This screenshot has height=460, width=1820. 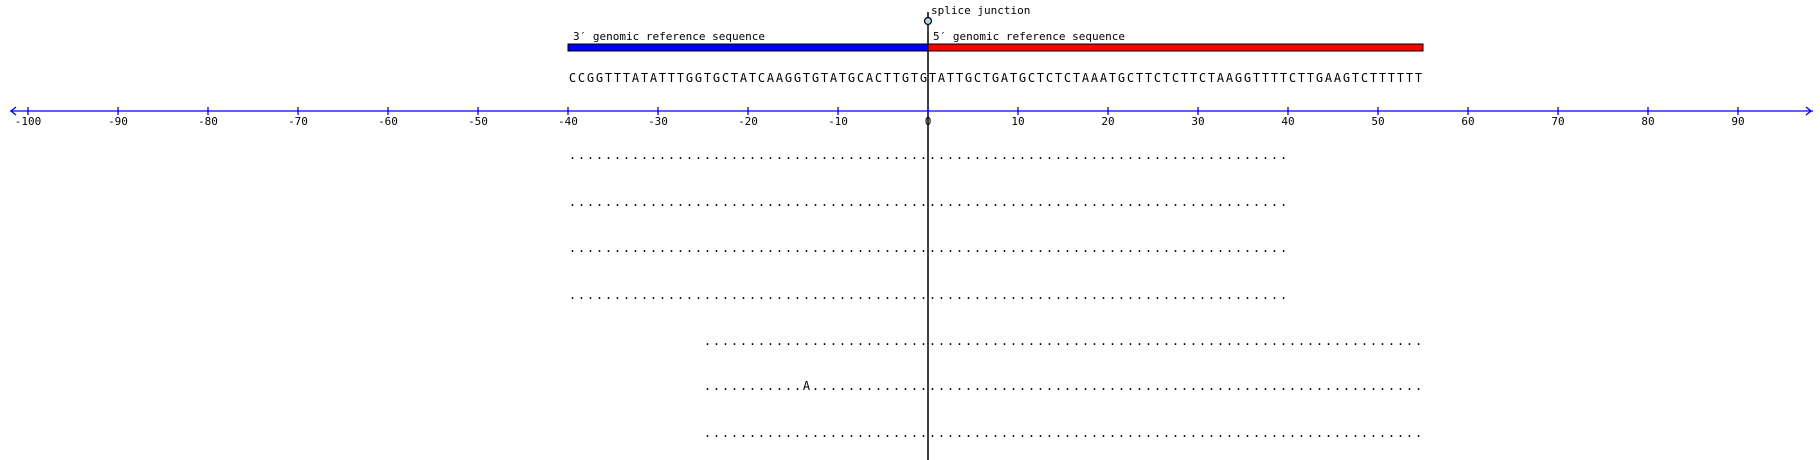 What do you see at coordinates (208, 121) in the screenshot?
I see `axis-tick-label: -80` at bounding box center [208, 121].